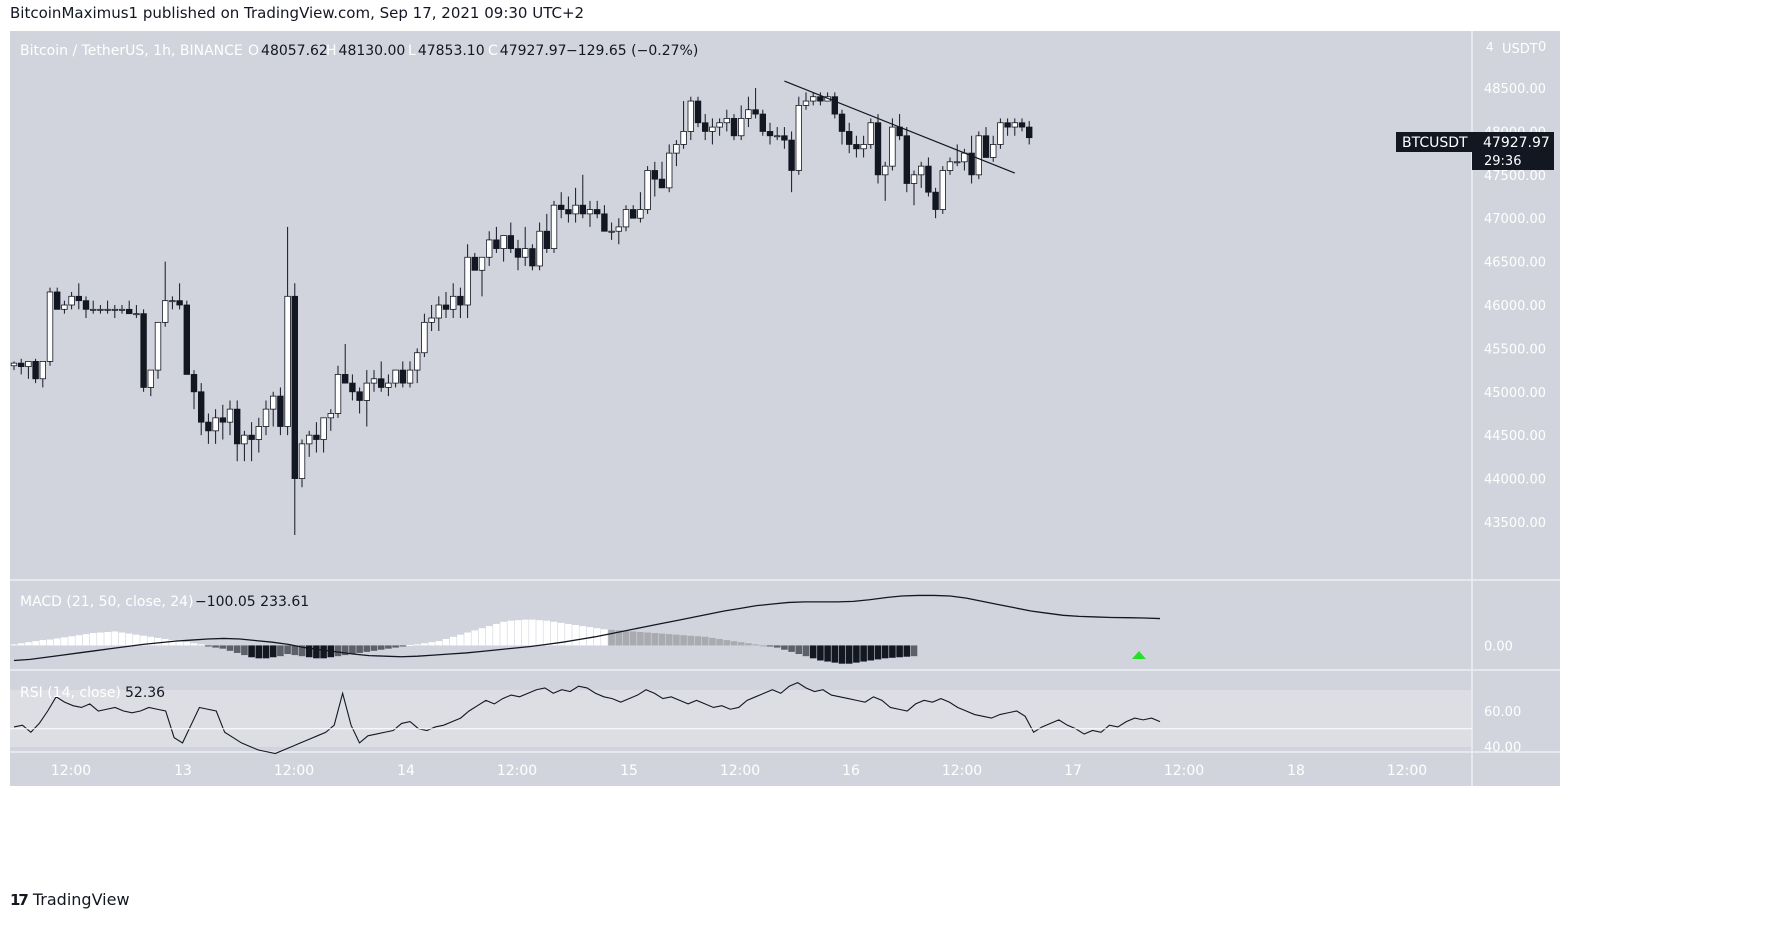  I want to click on macd-group, so click(585, 629).